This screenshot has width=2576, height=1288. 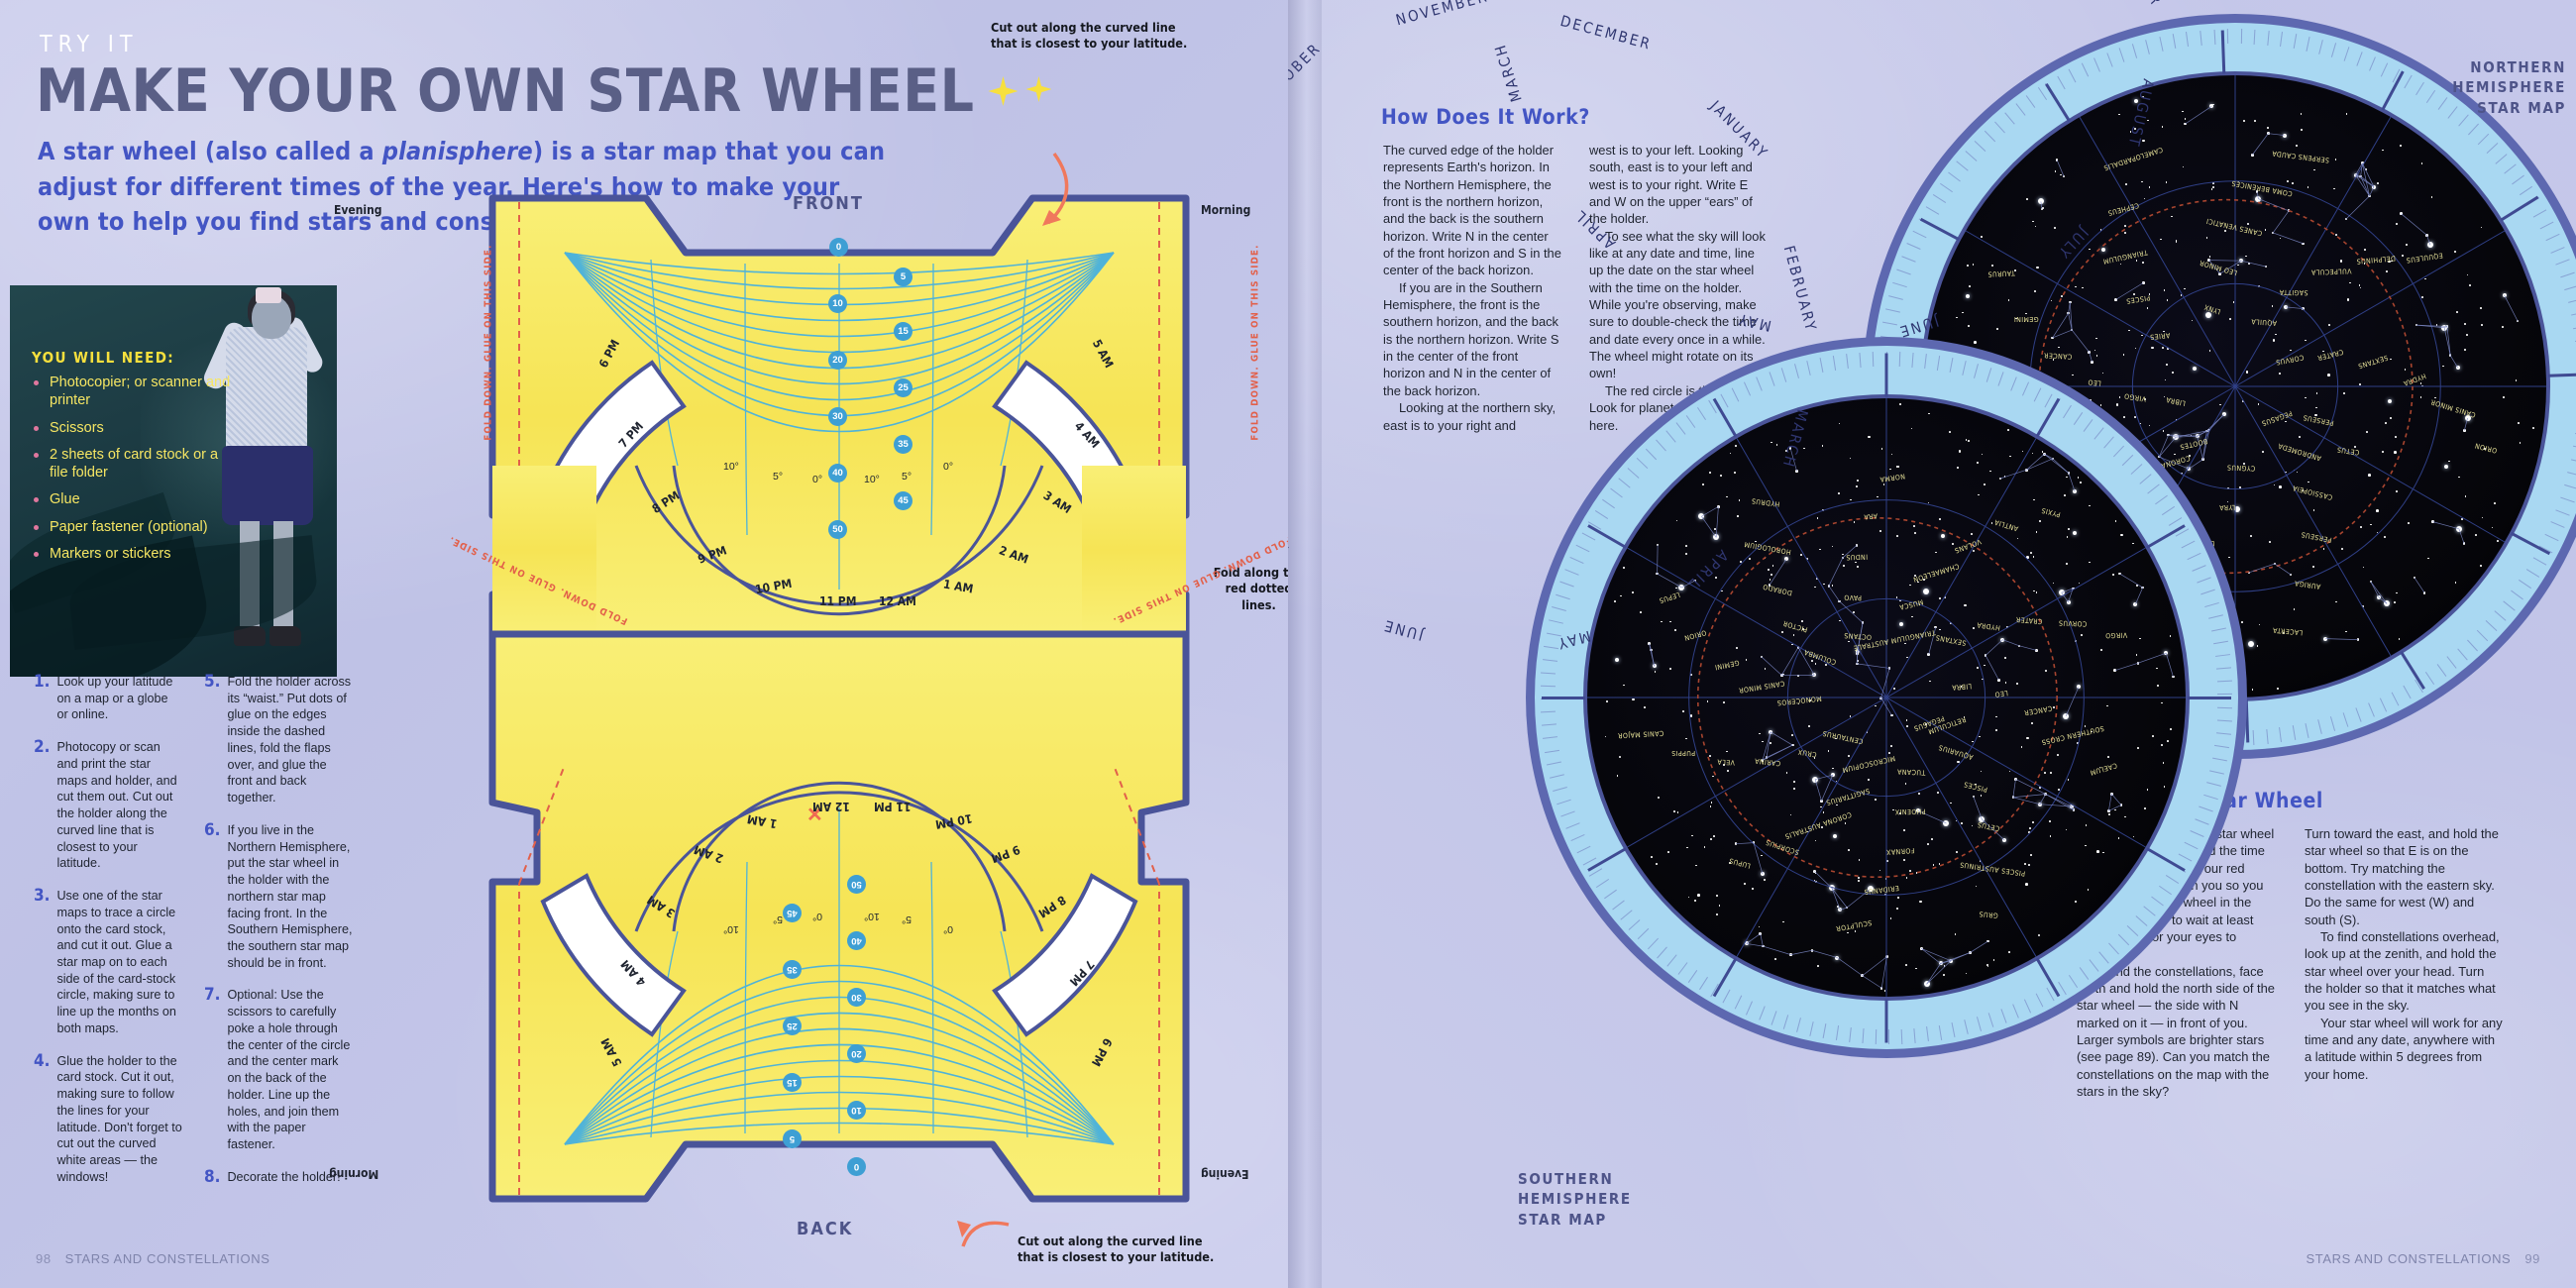 I want to click on deck-pre: A star wheel (also called a, so click(x=210, y=151).